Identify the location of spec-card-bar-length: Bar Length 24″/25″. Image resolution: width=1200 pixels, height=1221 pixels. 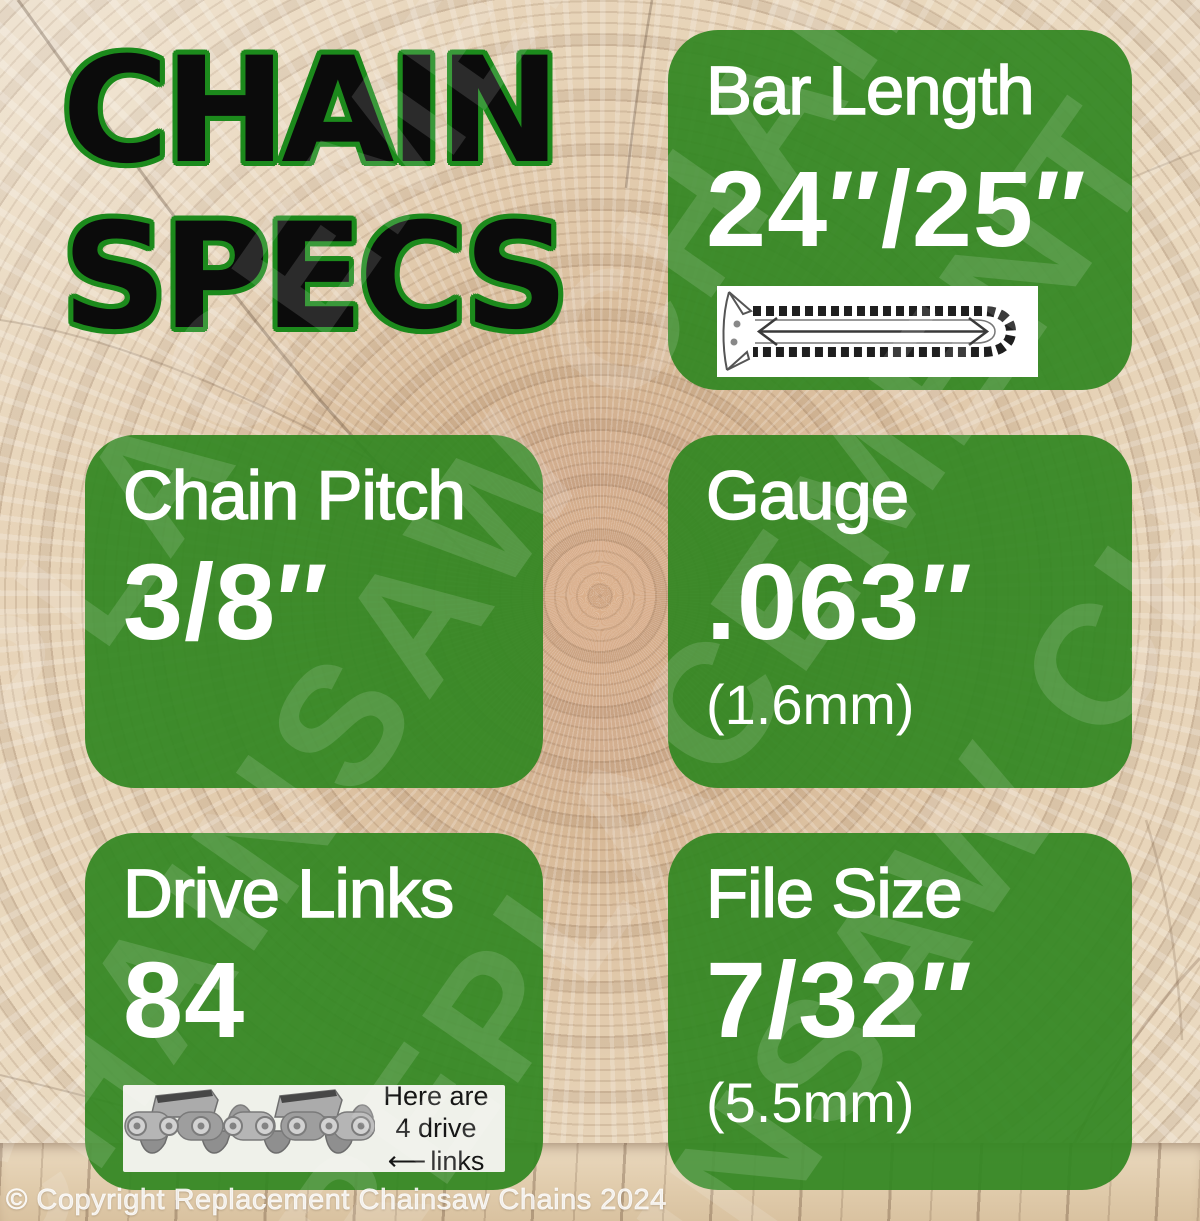
(900, 210).